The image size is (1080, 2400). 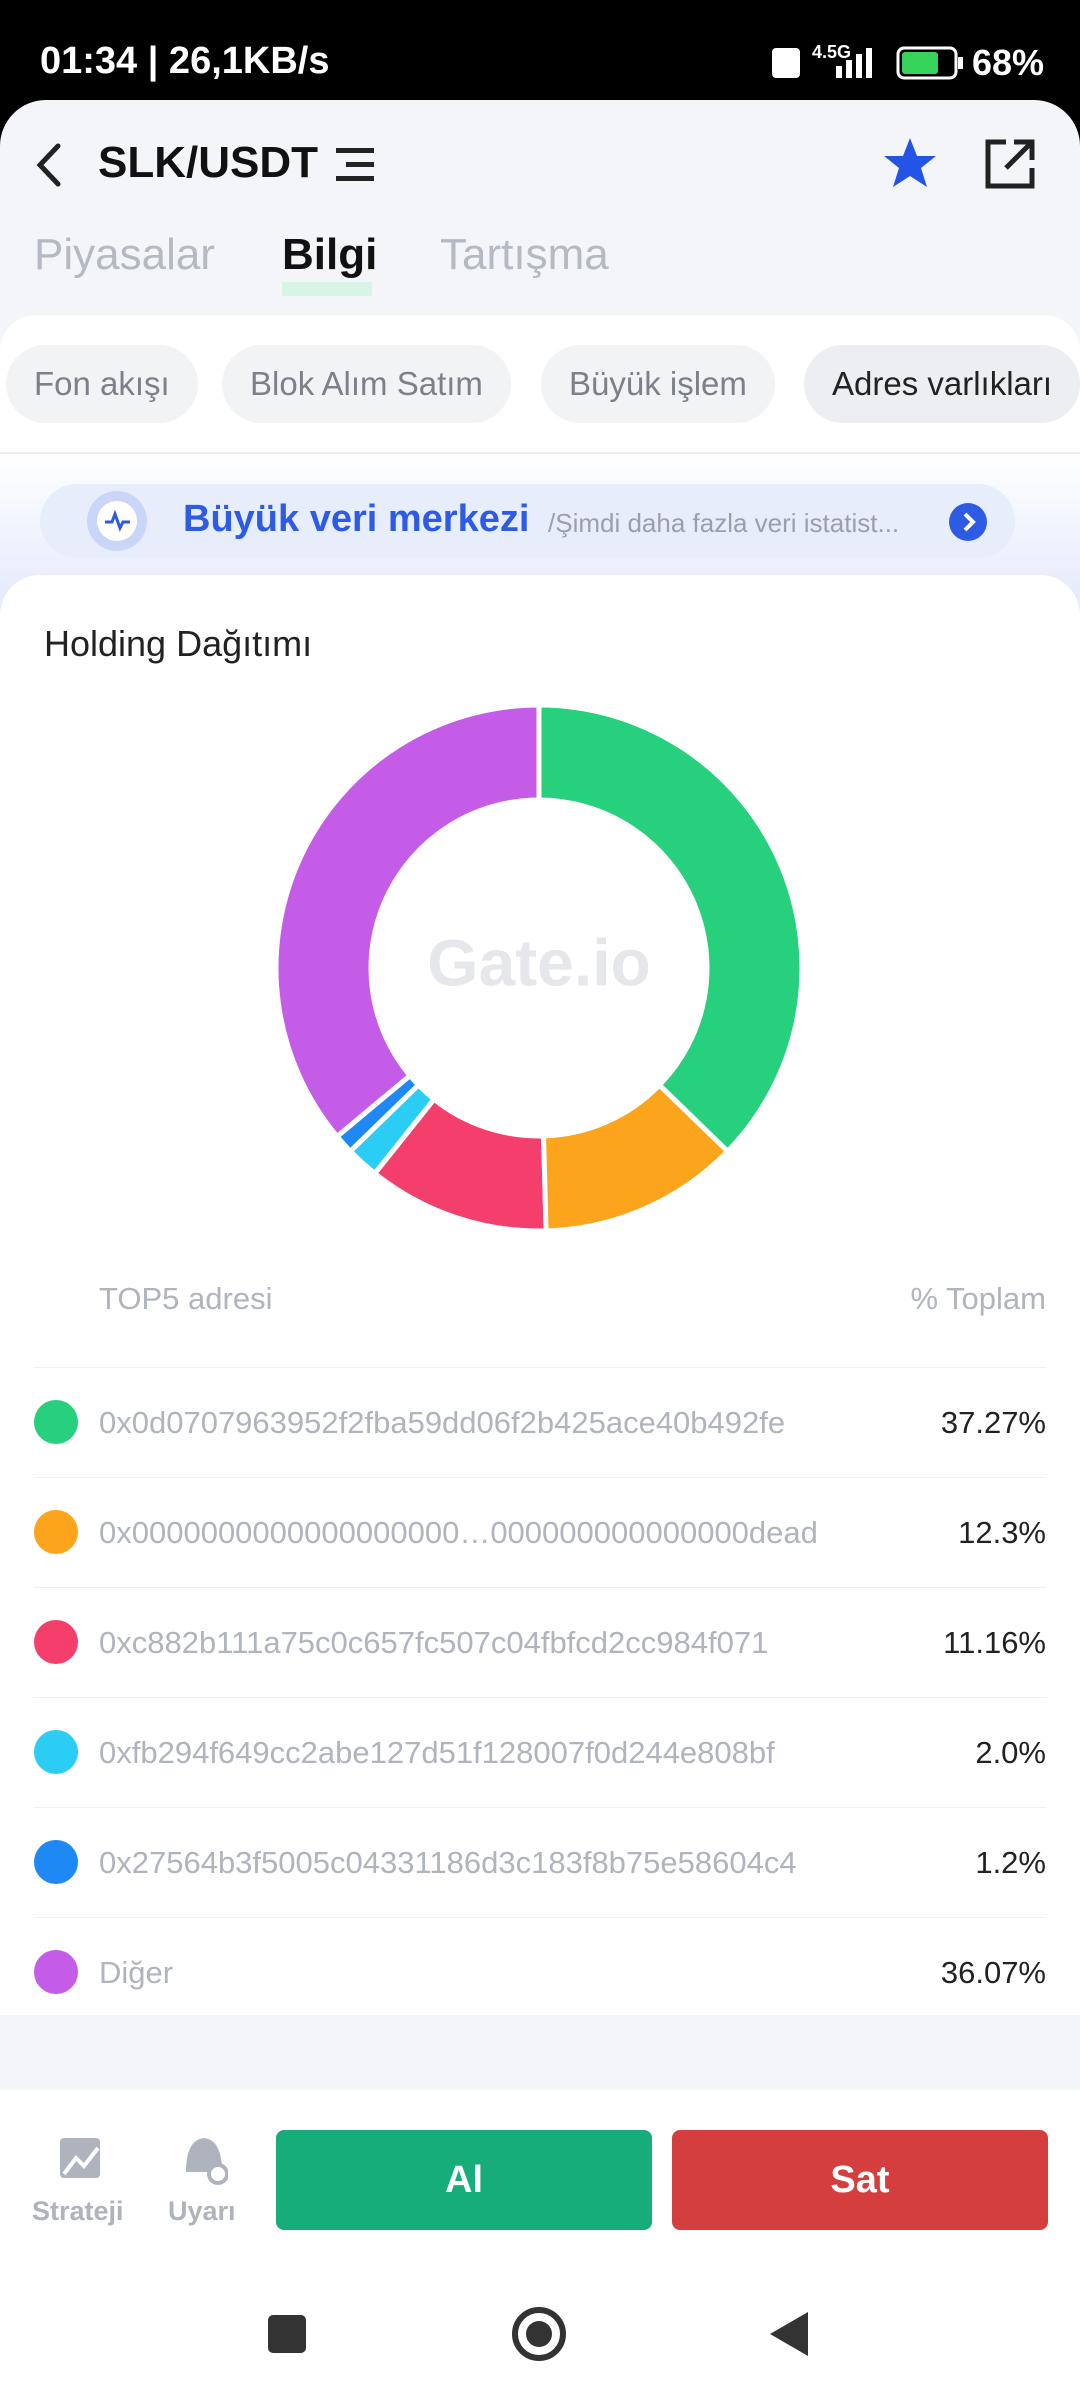 I want to click on chart-title: Holding Dağıtımı, so click(x=178, y=643).